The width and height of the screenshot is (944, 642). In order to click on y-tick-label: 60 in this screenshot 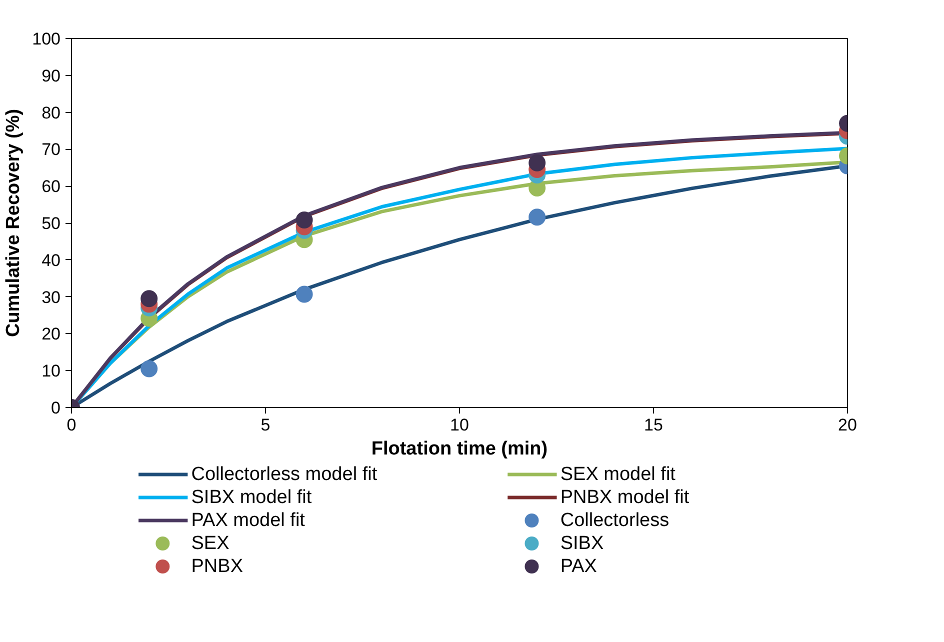, I will do `click(51, 186)`.